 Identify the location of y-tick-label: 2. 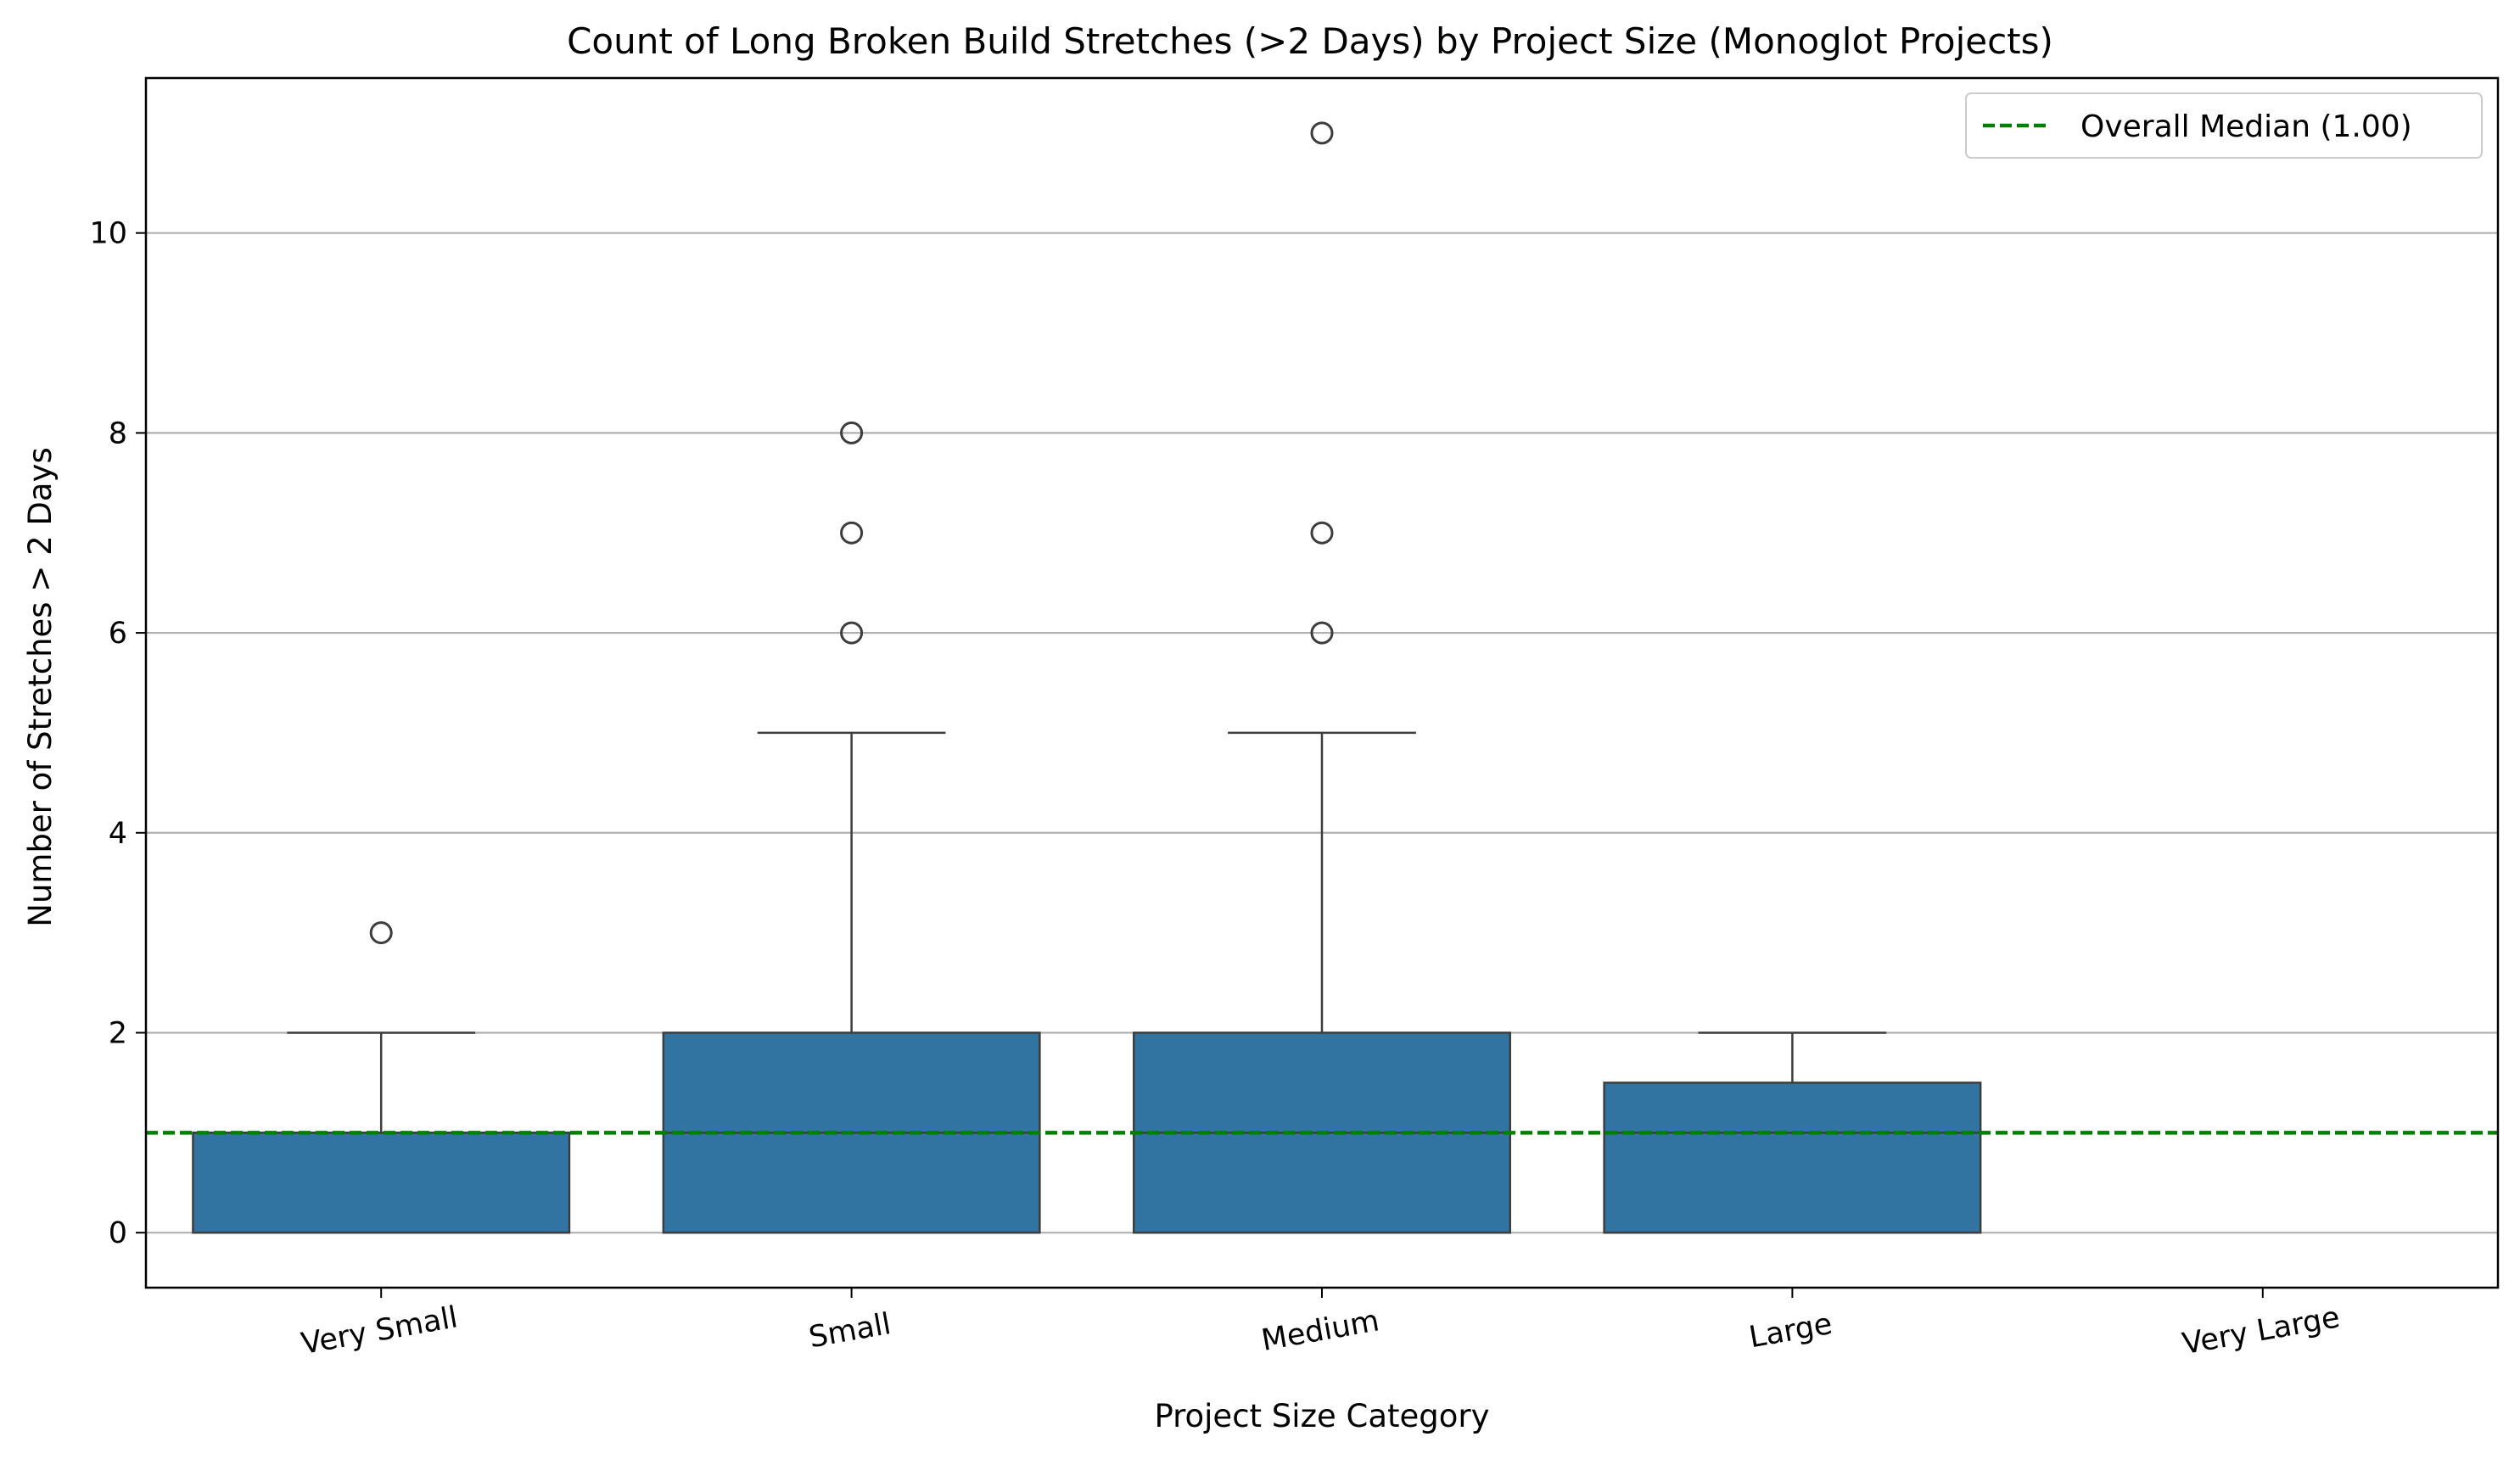
(118, 1033).